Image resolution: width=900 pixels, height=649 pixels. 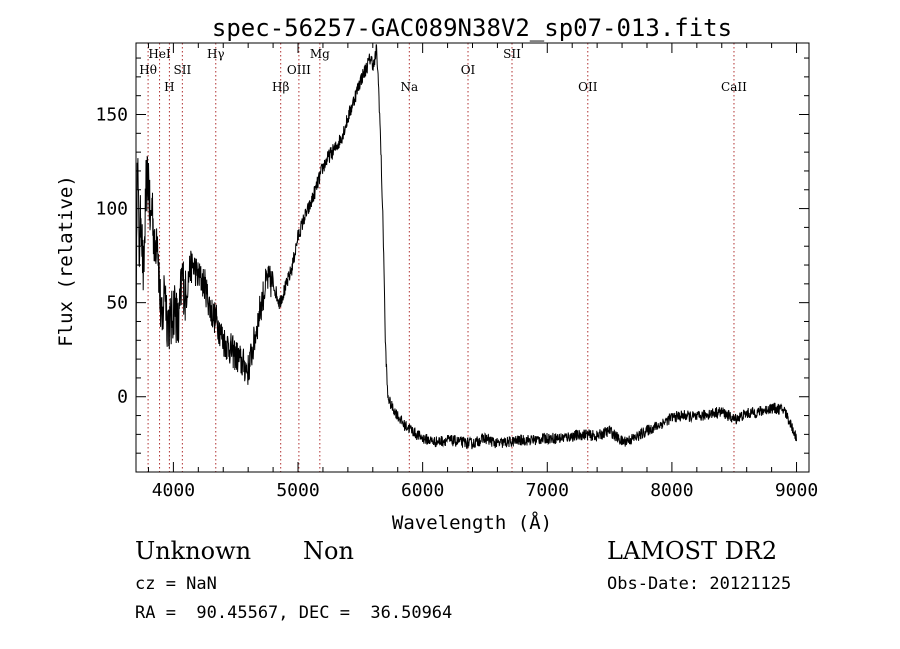 What do you see at coordinates (294, 613) in the screenshot?
I see `coordinates-readout: RA = 90.45567, DEC = 36.50964` at bounding box center [294, 613].